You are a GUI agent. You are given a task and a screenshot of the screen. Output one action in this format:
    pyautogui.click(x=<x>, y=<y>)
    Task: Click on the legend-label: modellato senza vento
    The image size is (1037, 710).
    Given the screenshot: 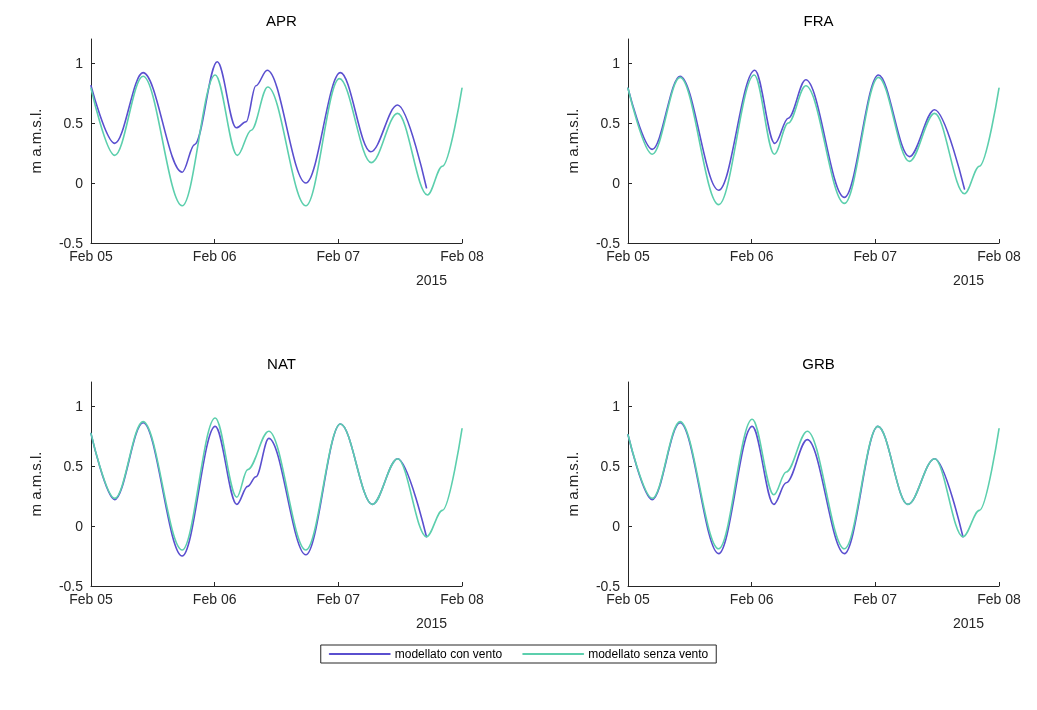 What is the action you would take?
    pyautogui.click(x=648, y=654)
    